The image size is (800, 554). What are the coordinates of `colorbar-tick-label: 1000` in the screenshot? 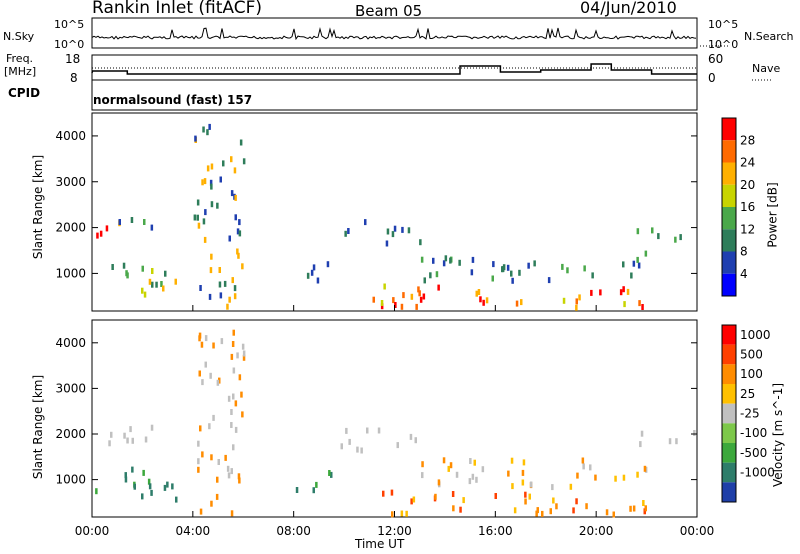 It's located at (755, 335).